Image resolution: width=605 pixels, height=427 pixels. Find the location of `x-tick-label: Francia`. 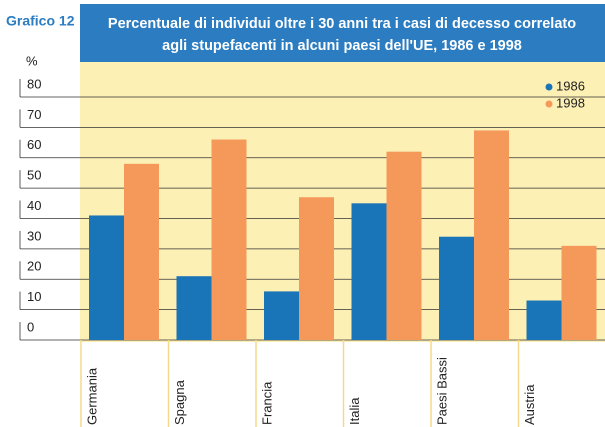

x-tick-label: Francia is located at coordinates (266, 403).